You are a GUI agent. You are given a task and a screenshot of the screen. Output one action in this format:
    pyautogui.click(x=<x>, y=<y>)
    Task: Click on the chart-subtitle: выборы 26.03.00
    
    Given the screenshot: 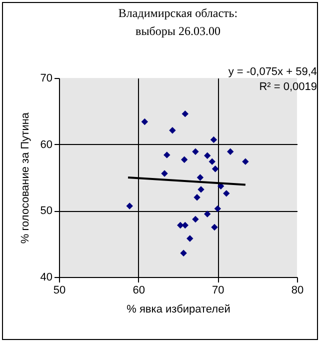 What is the action you would take?
    pyautogui.click(x=178, y=31)
    